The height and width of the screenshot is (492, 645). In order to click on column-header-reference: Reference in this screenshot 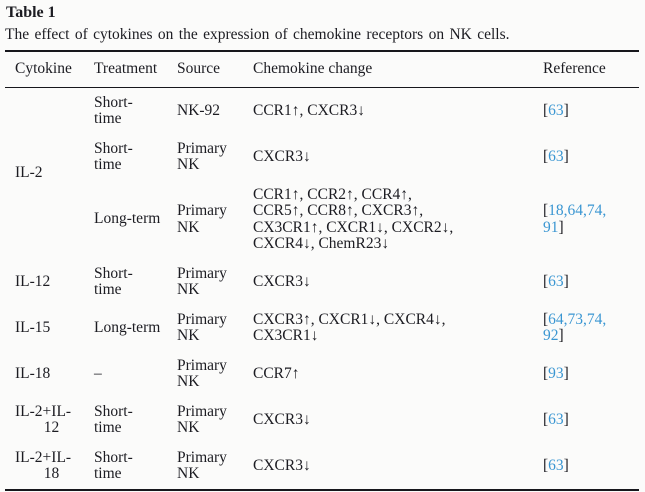, I will do `click(591, 69)`.